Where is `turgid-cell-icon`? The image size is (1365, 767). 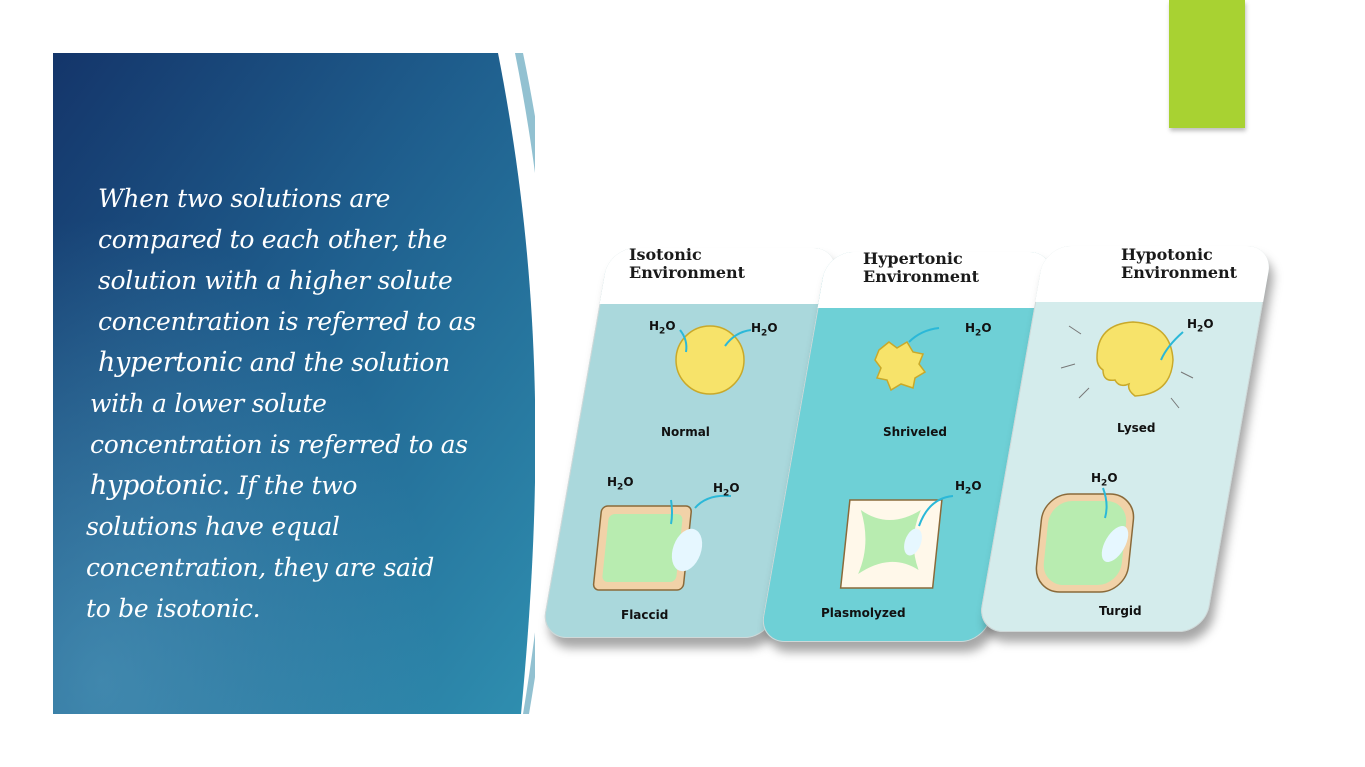
turgid-cell-icon is located at coordinates (1085, 543).